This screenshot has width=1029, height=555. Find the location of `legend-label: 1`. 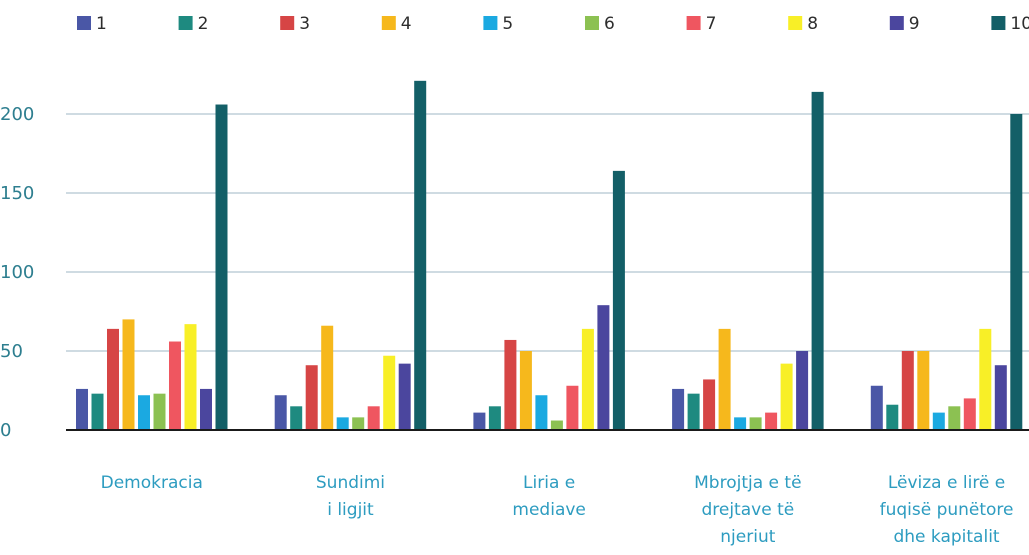

legend-label: 1 is located at coordinates (101, 24).